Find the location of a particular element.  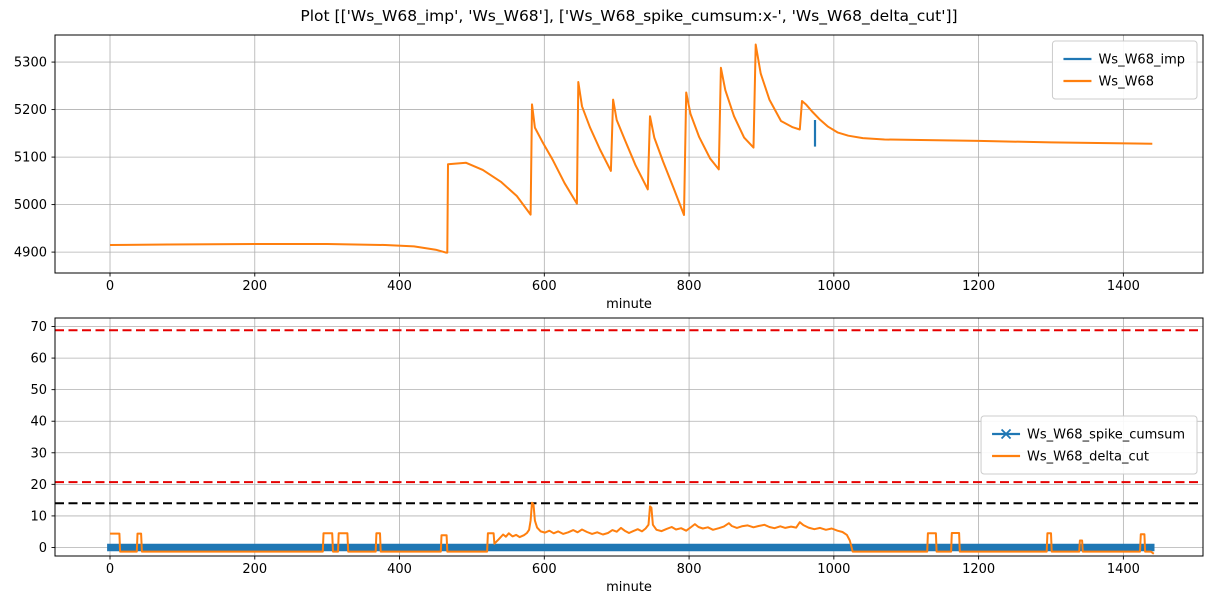

y-tick-label: 40 is located at coordinates (38, 422).